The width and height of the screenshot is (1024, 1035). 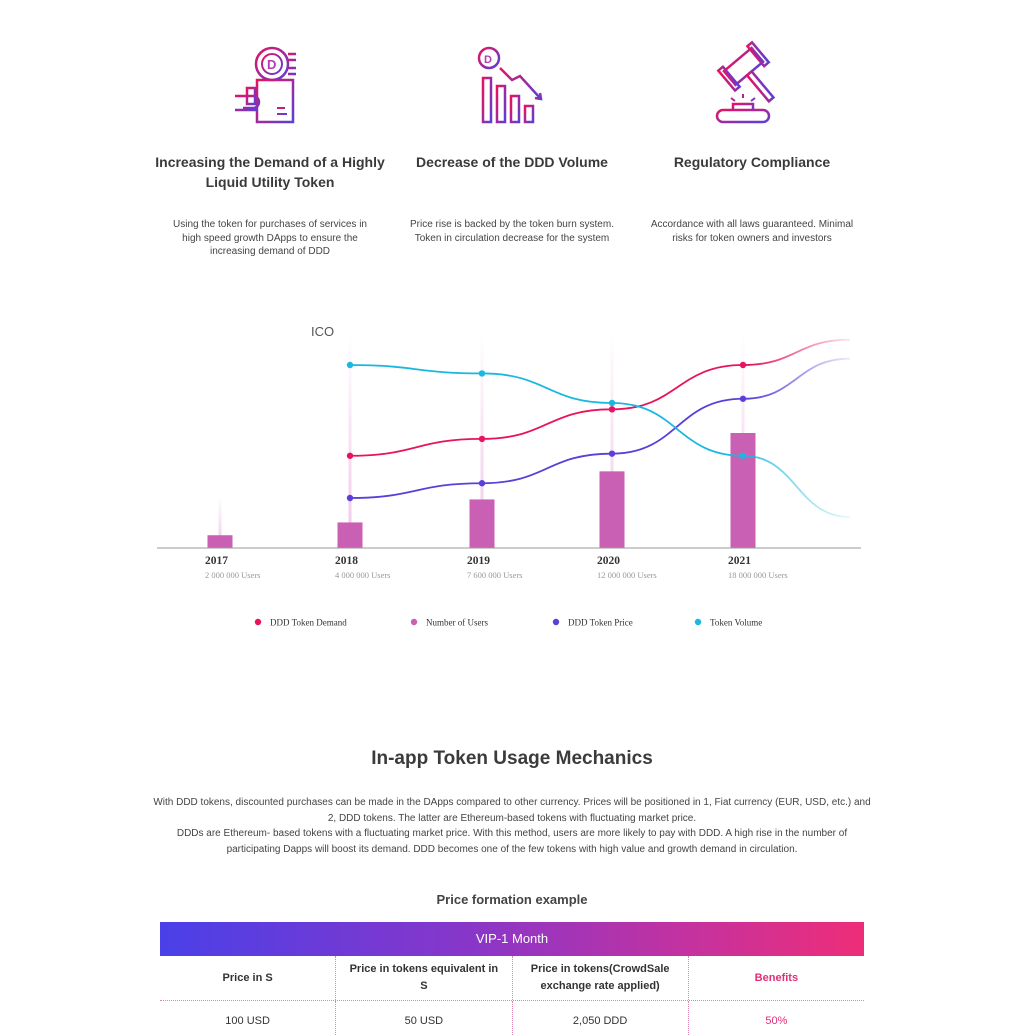 What do you see at coordinates (457, 623) in the screenshot?
I see `legend-label: Number of Users` at bounding box center [457, 623].